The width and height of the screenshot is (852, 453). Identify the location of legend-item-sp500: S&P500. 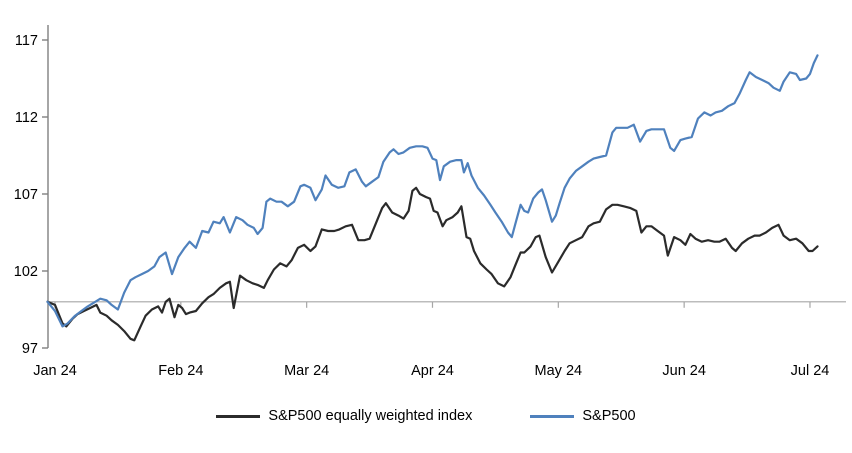
(583, 416).